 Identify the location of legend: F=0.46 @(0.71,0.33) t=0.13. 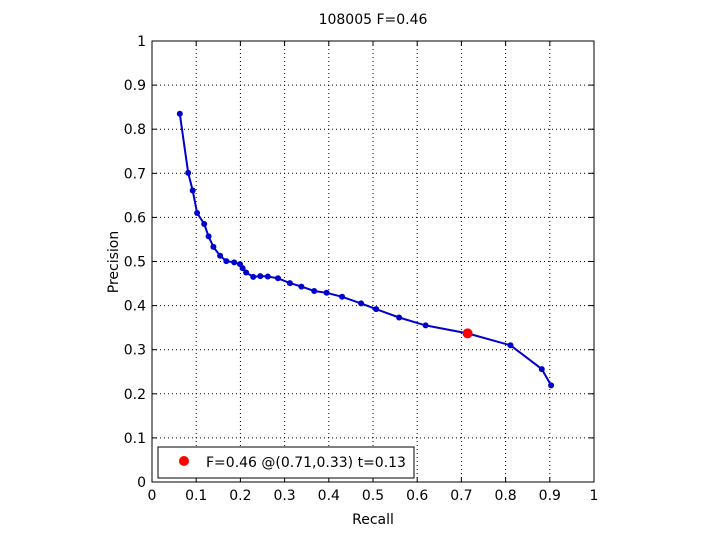
(286, 462).